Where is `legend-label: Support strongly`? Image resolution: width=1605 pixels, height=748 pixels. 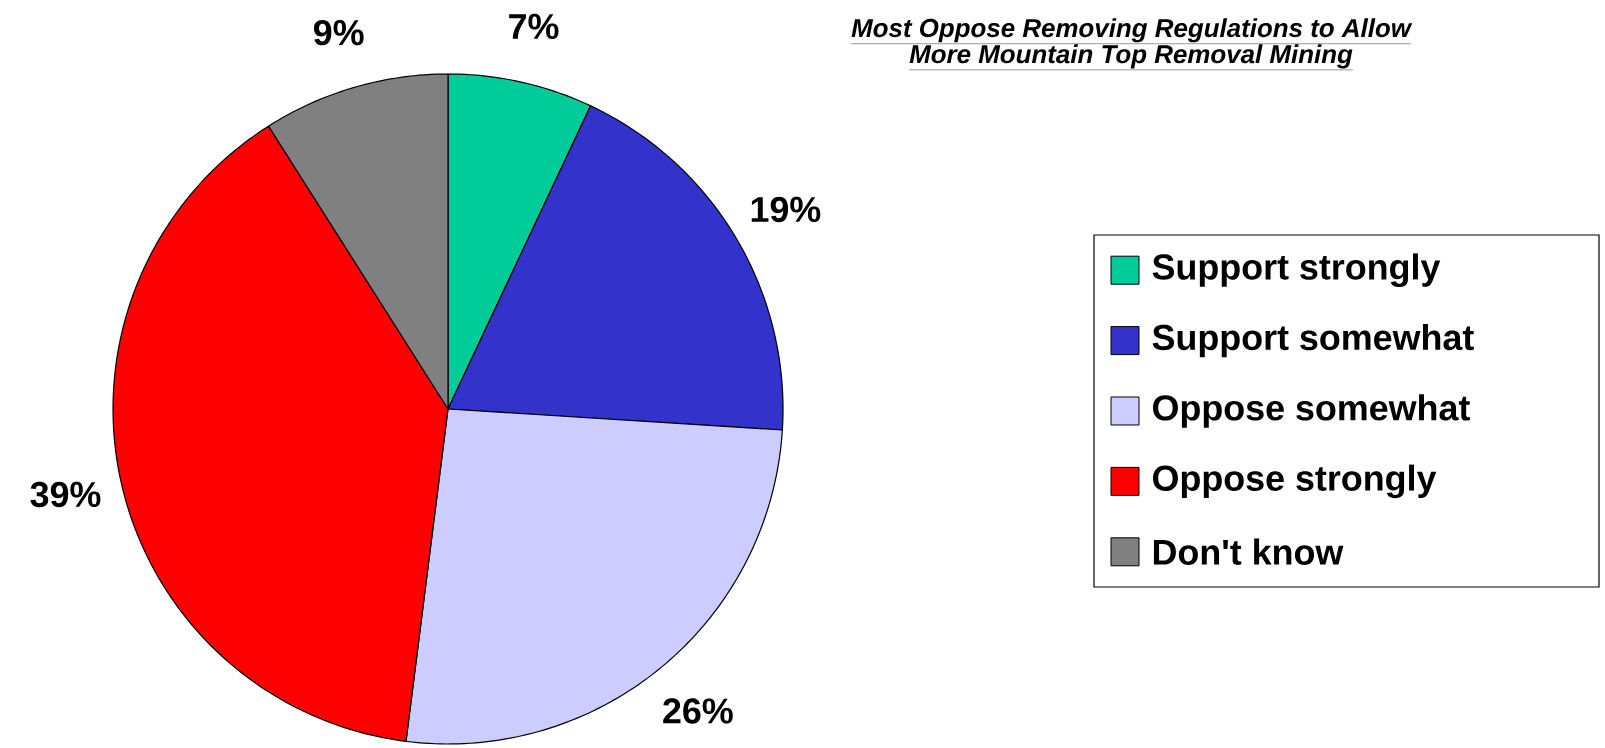
legend-label: Support strongly is located at coordinates (1296, 270).